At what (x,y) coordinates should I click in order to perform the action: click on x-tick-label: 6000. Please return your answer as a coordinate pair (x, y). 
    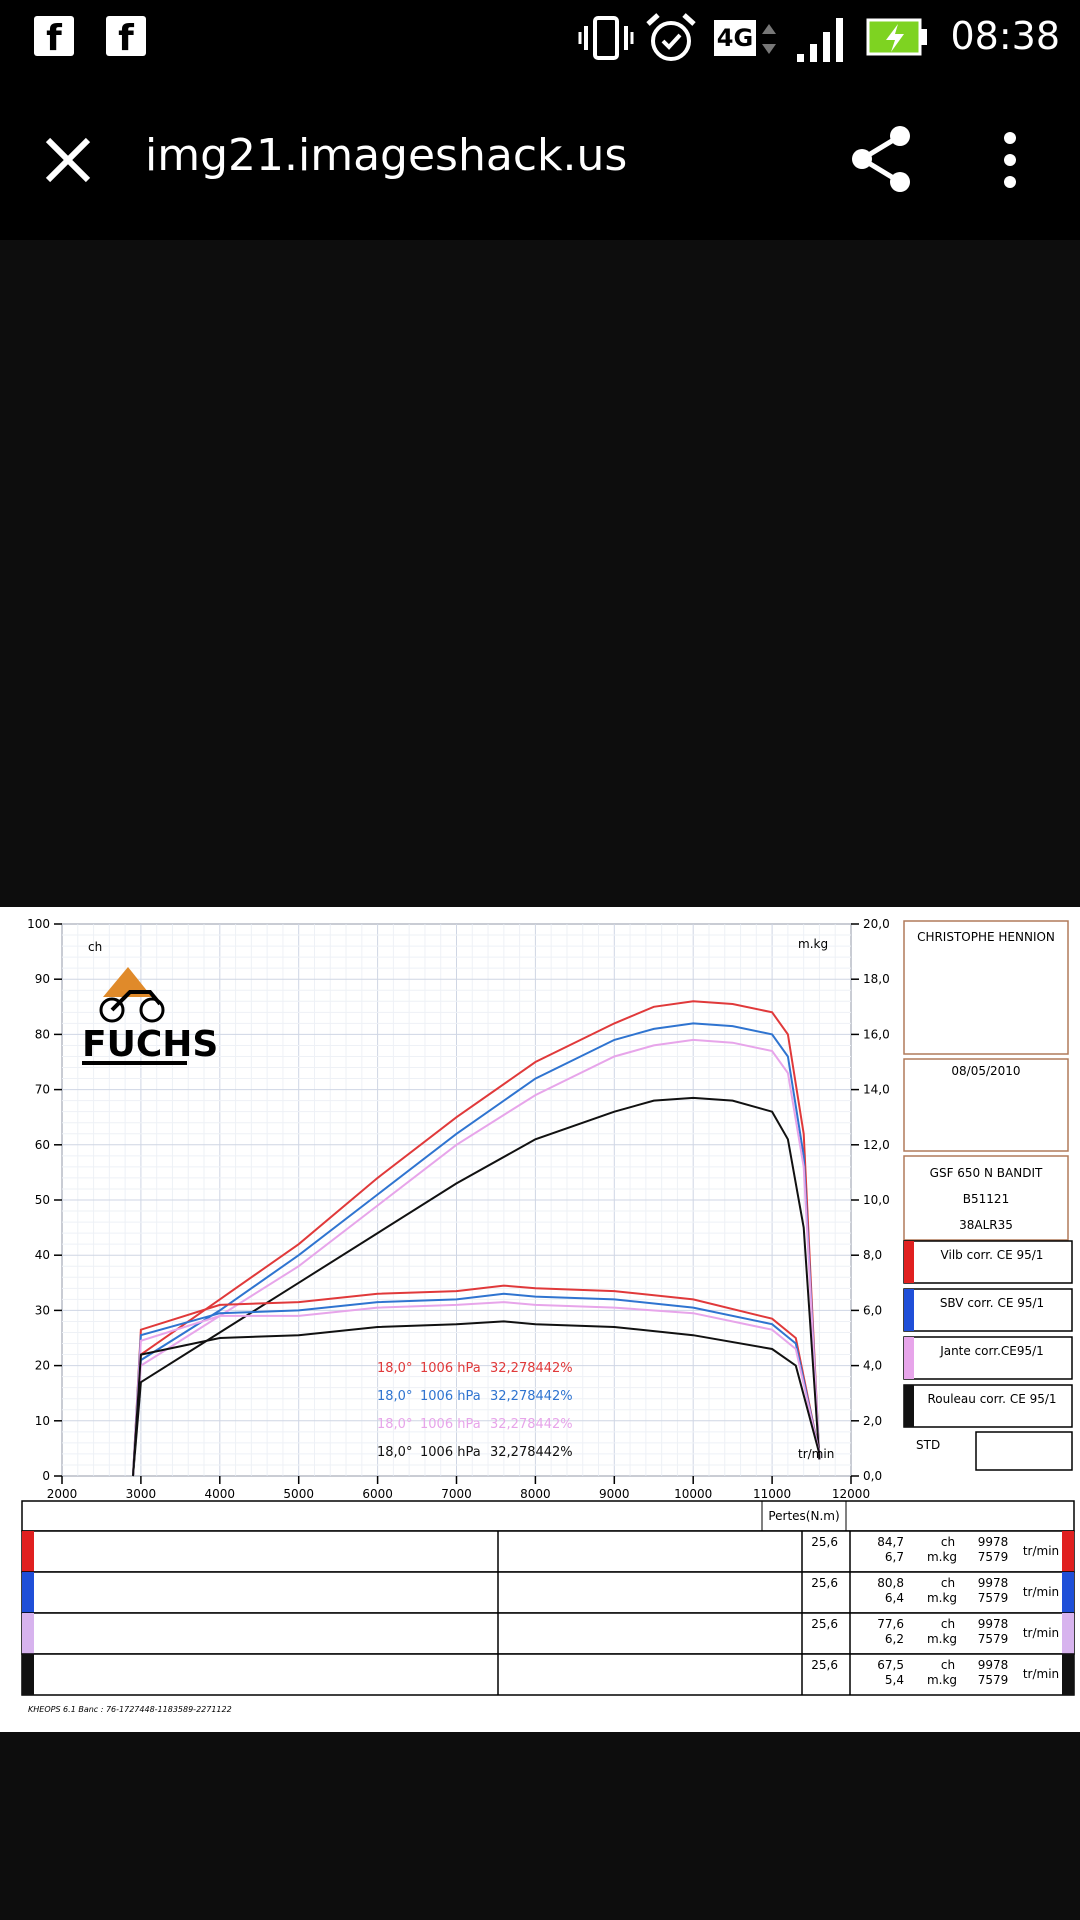
    Looking at the image, I should click on (377, 1494).